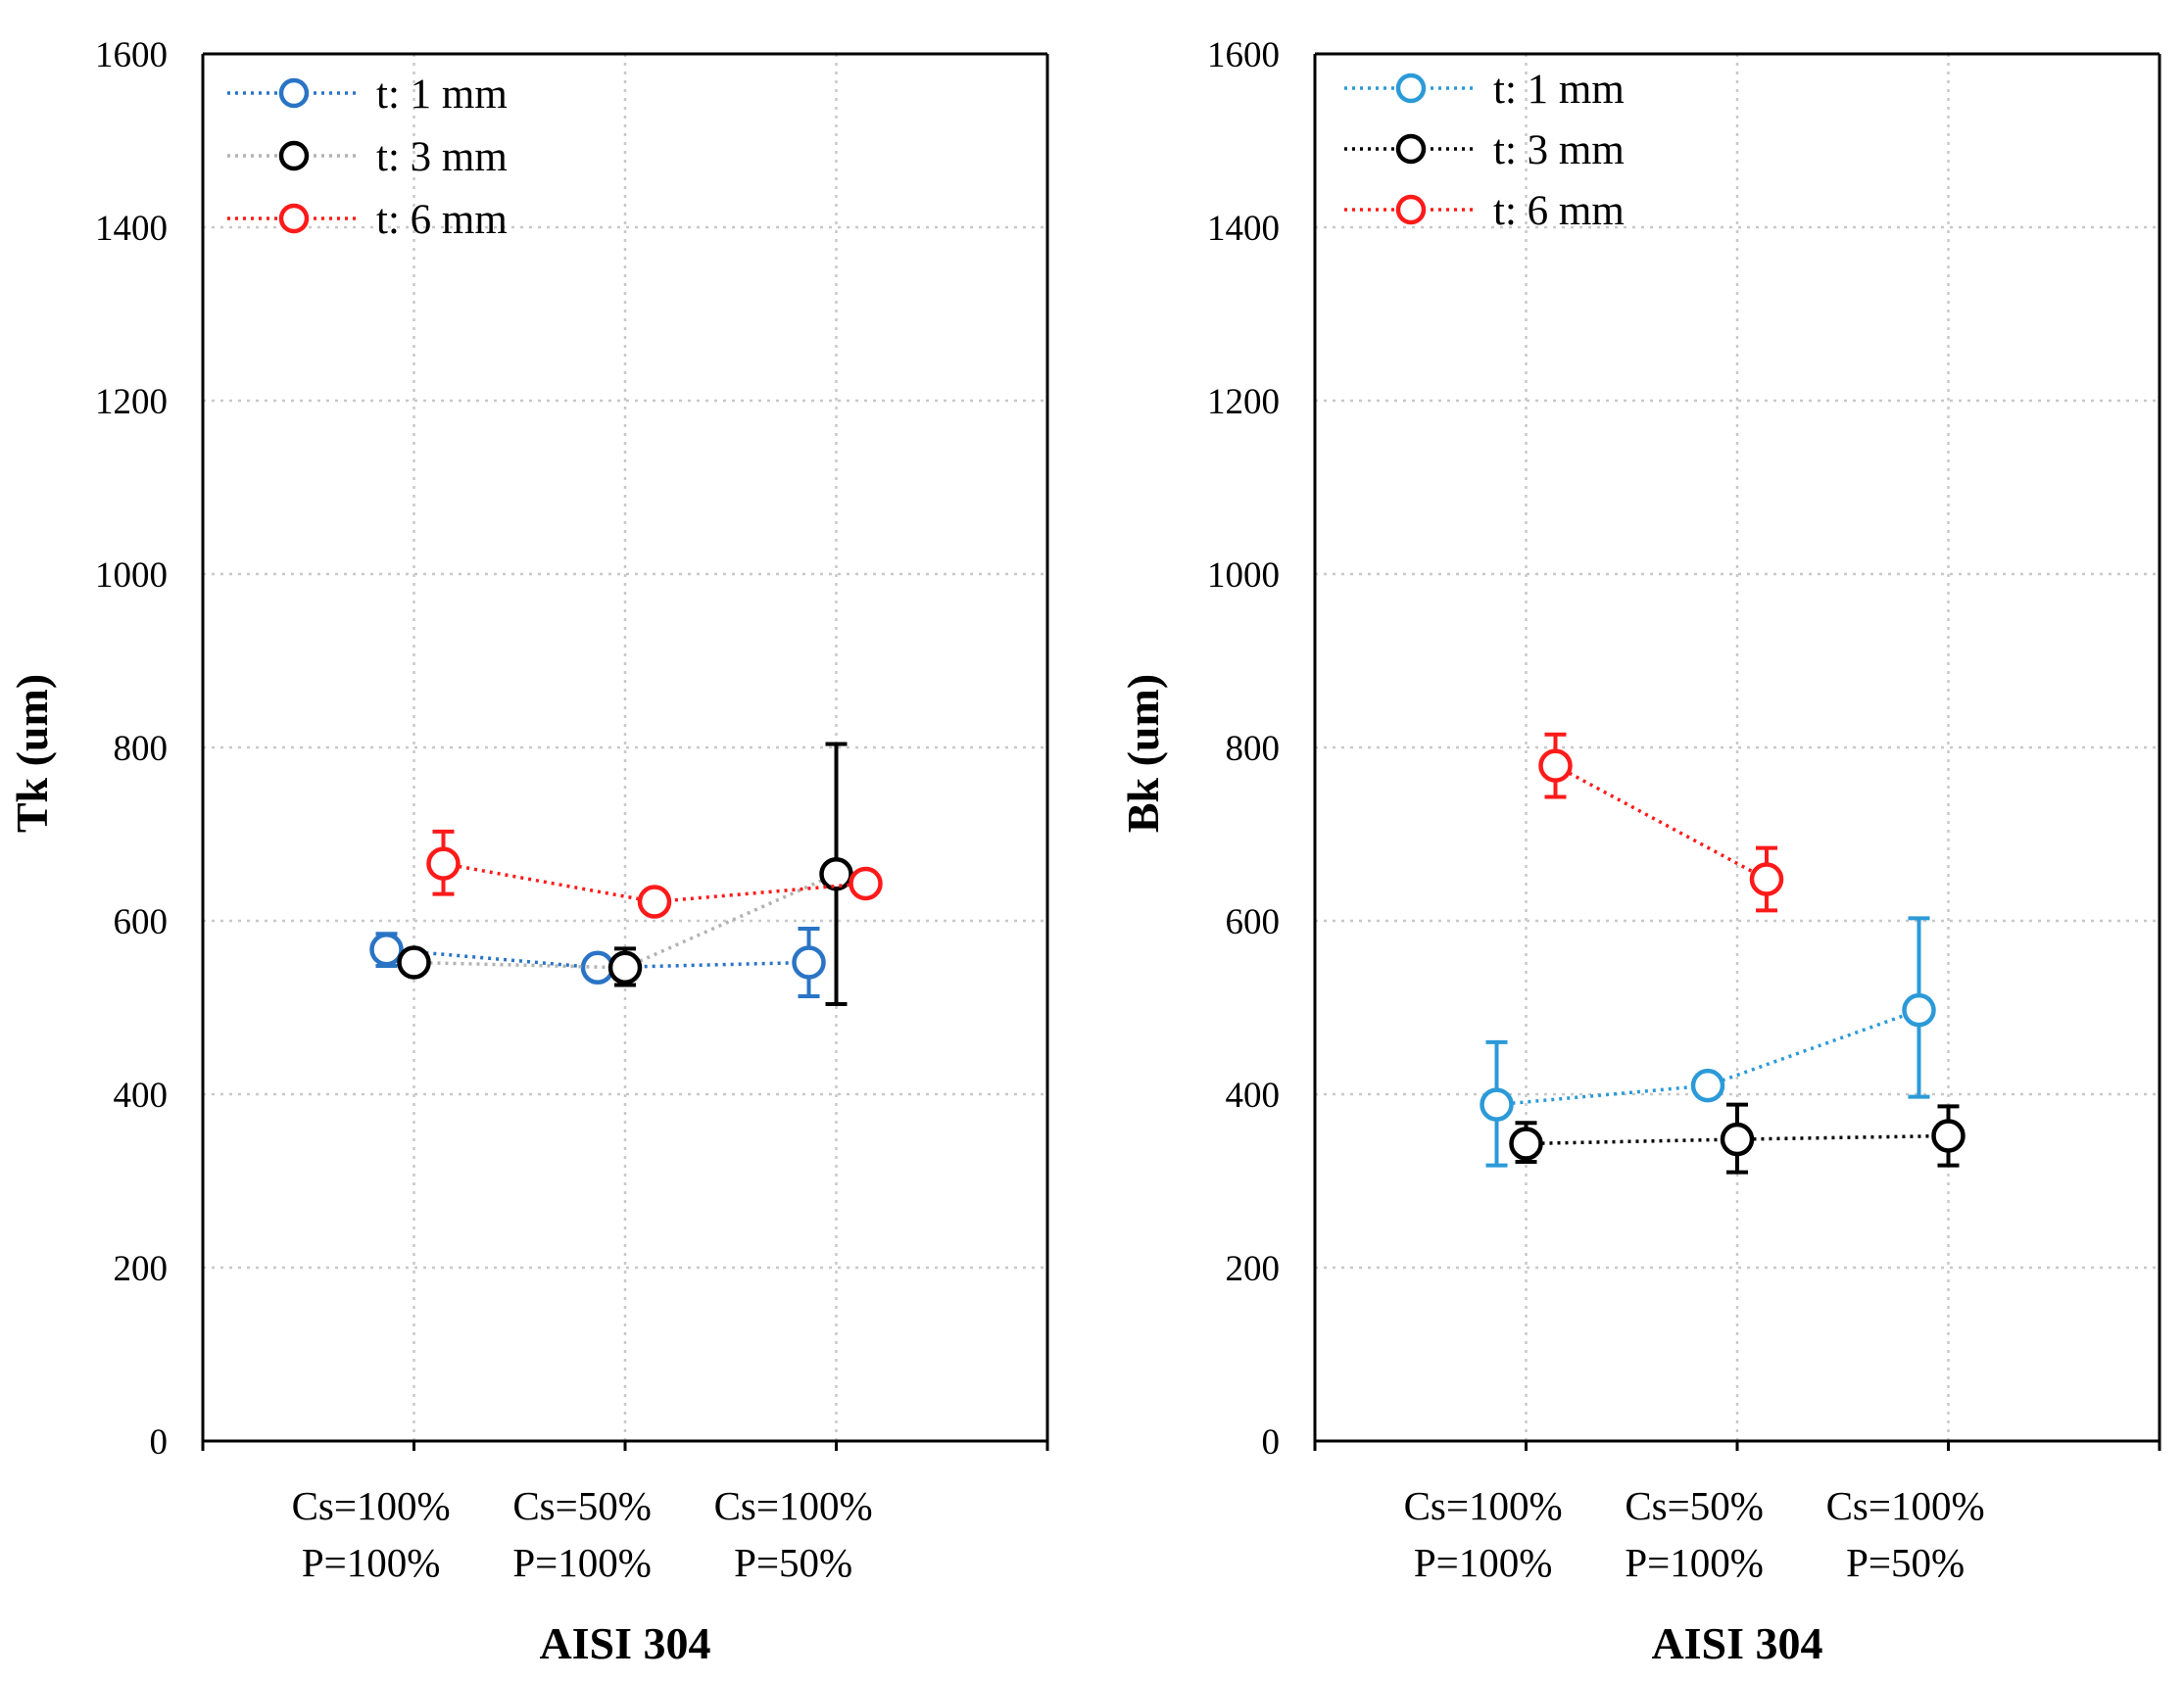 This screenshot has width=2184, height=1682. I want to click on y-axis-title: Tk (um), so click(32, 754).